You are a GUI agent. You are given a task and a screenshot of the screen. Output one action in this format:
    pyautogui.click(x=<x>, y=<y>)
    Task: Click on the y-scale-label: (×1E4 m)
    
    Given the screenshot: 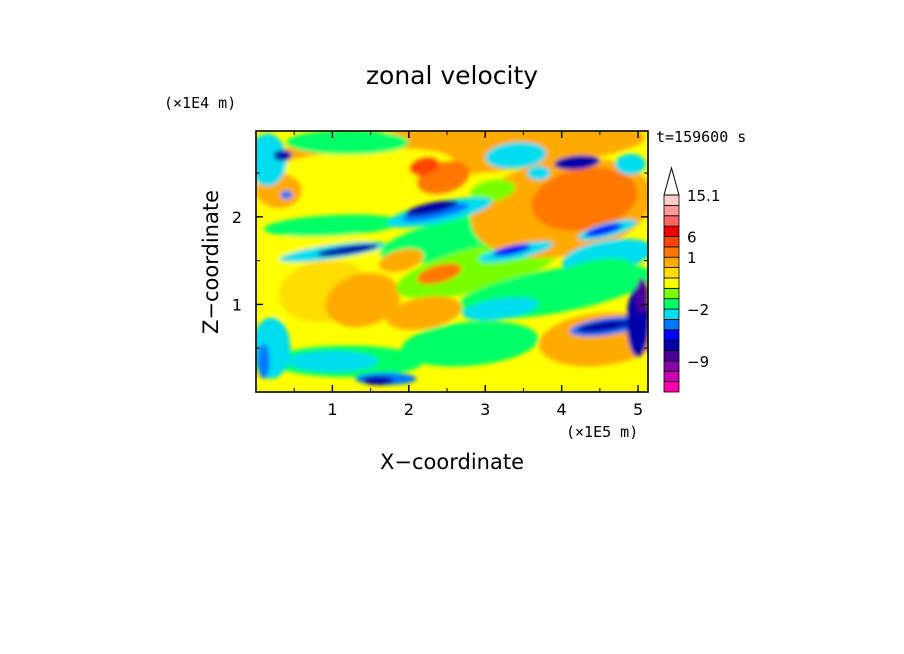 What is the action you would take?
    pyautogui.click(x=200, y=103)
    